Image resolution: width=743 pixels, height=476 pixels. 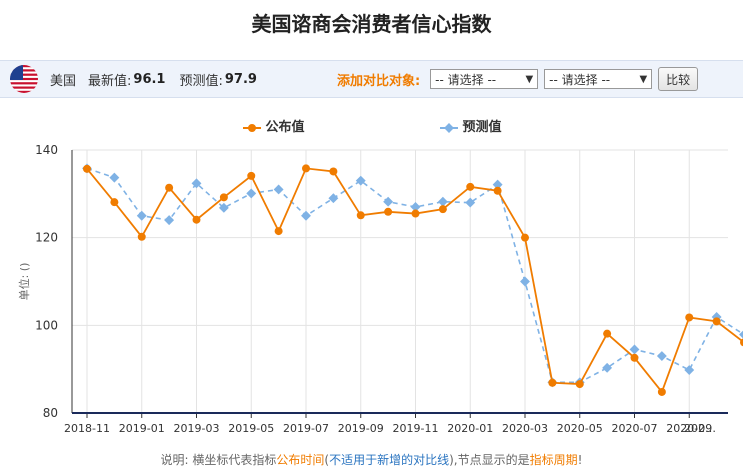 What do you see at coordinates (306, 428) in the screenshot?
I see `x-tick-label: 2019-07` at bounding box center [306, 428].